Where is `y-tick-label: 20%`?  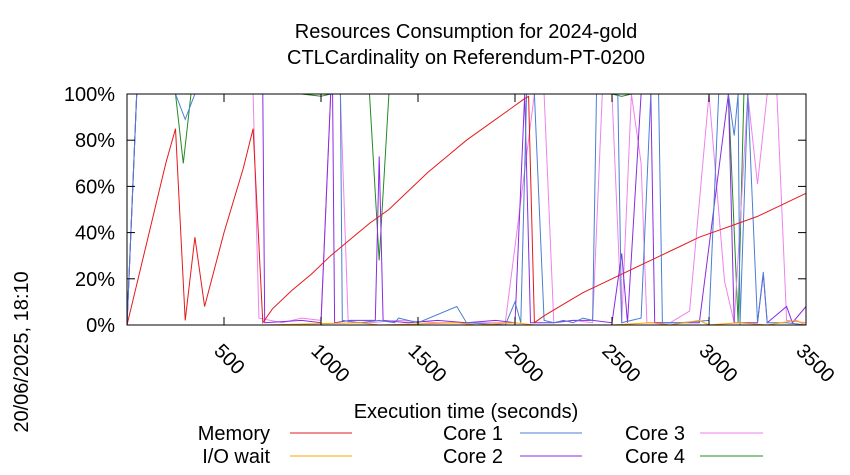 y-tick-label: 20% is located at coordinates (95, 280).